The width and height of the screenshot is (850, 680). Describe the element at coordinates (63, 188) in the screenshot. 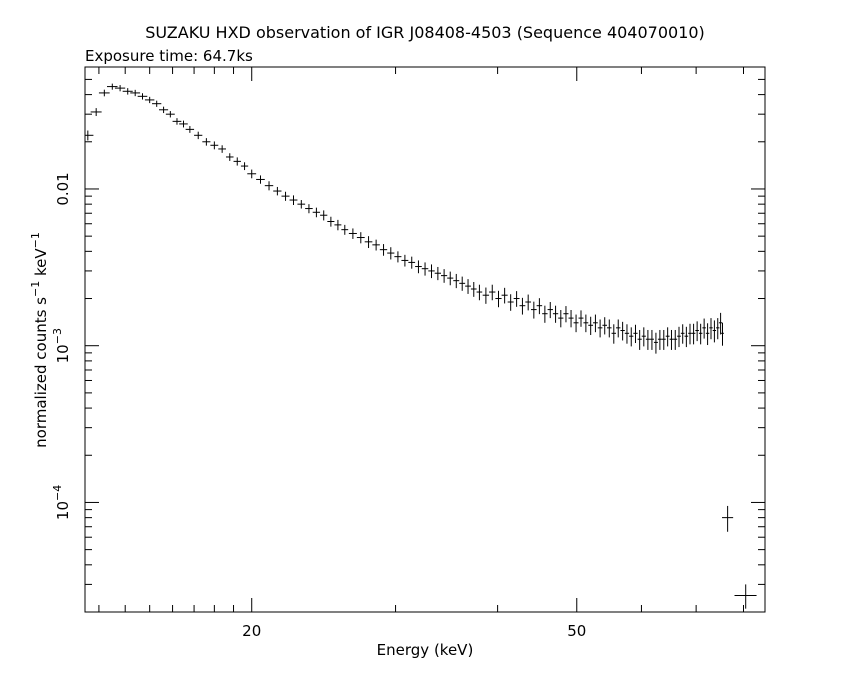

I see `y-tick-label: 0.01` at that location.